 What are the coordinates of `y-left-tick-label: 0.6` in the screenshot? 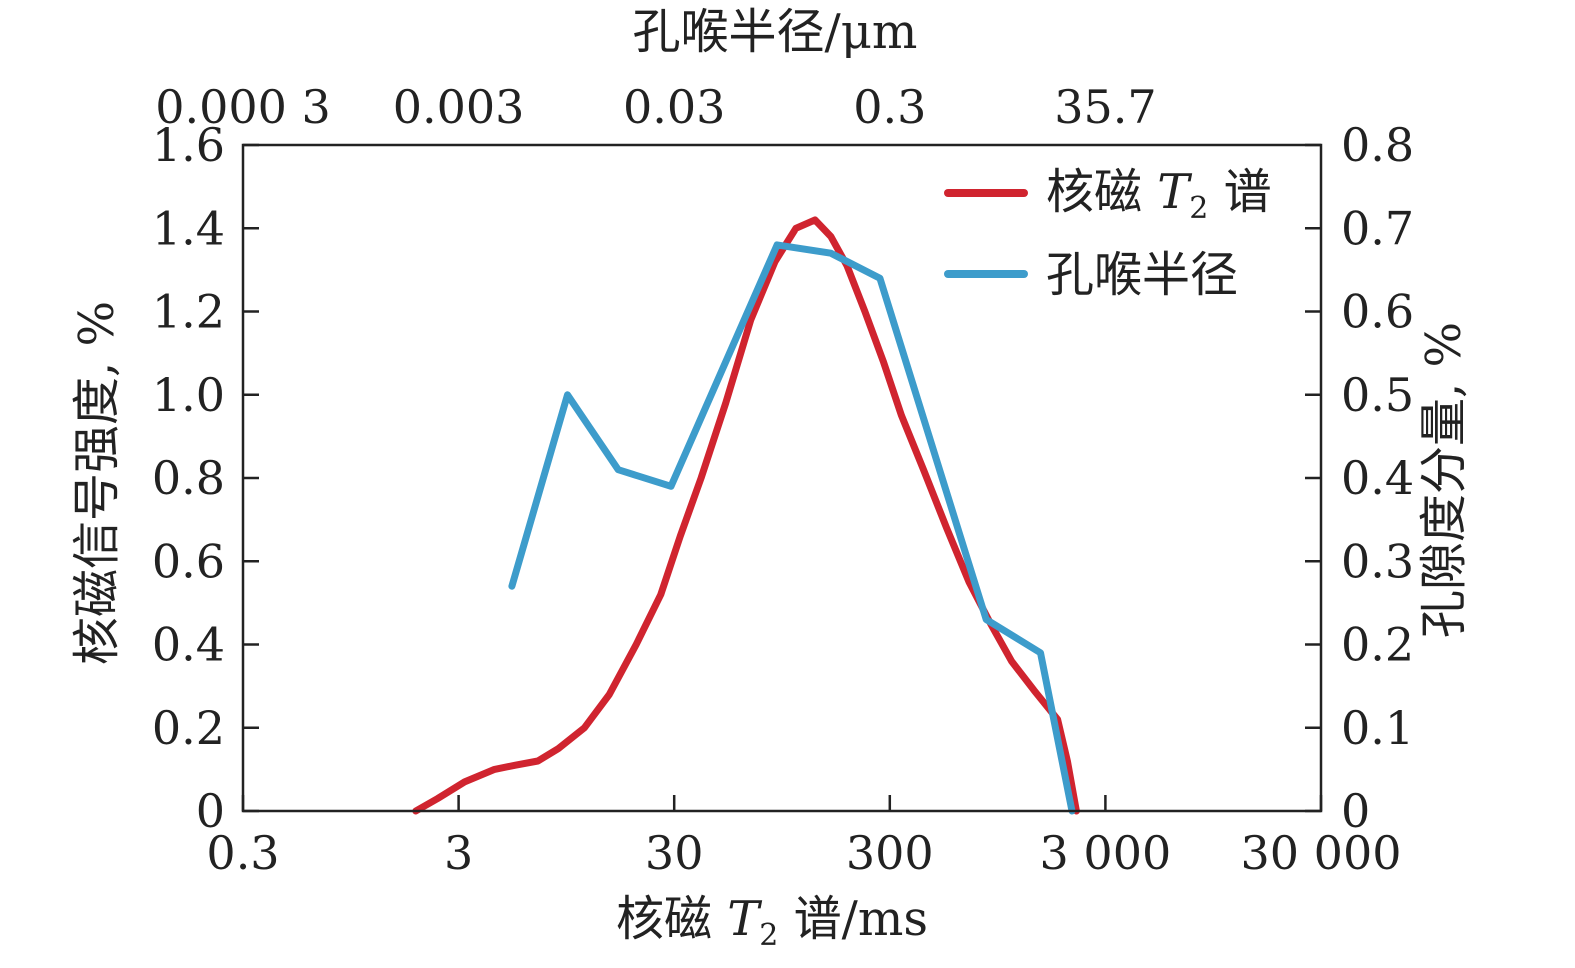 It's located at (188, 561).